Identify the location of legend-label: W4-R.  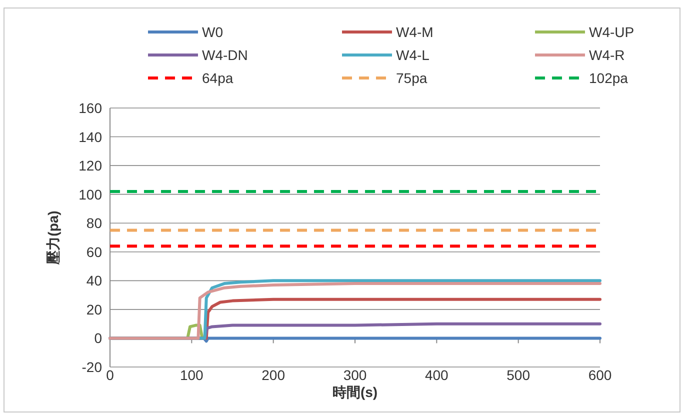
(607, 55).